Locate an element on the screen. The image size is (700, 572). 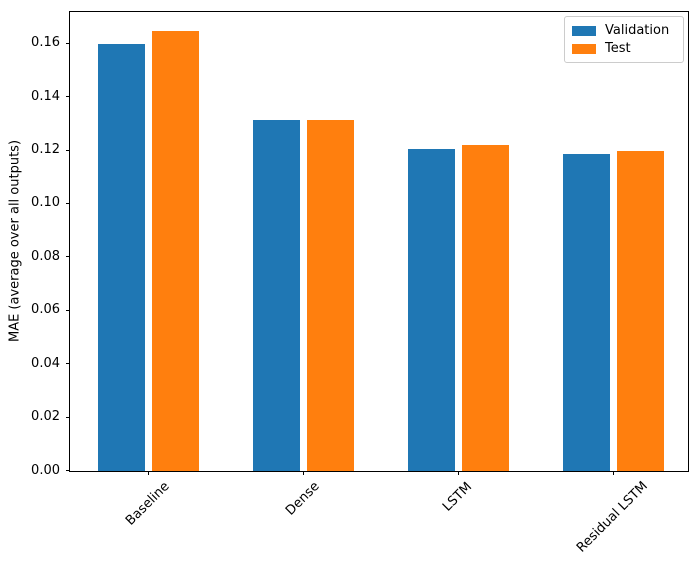
y-tick-label: 0.16 is located at coordinates (45, 43).